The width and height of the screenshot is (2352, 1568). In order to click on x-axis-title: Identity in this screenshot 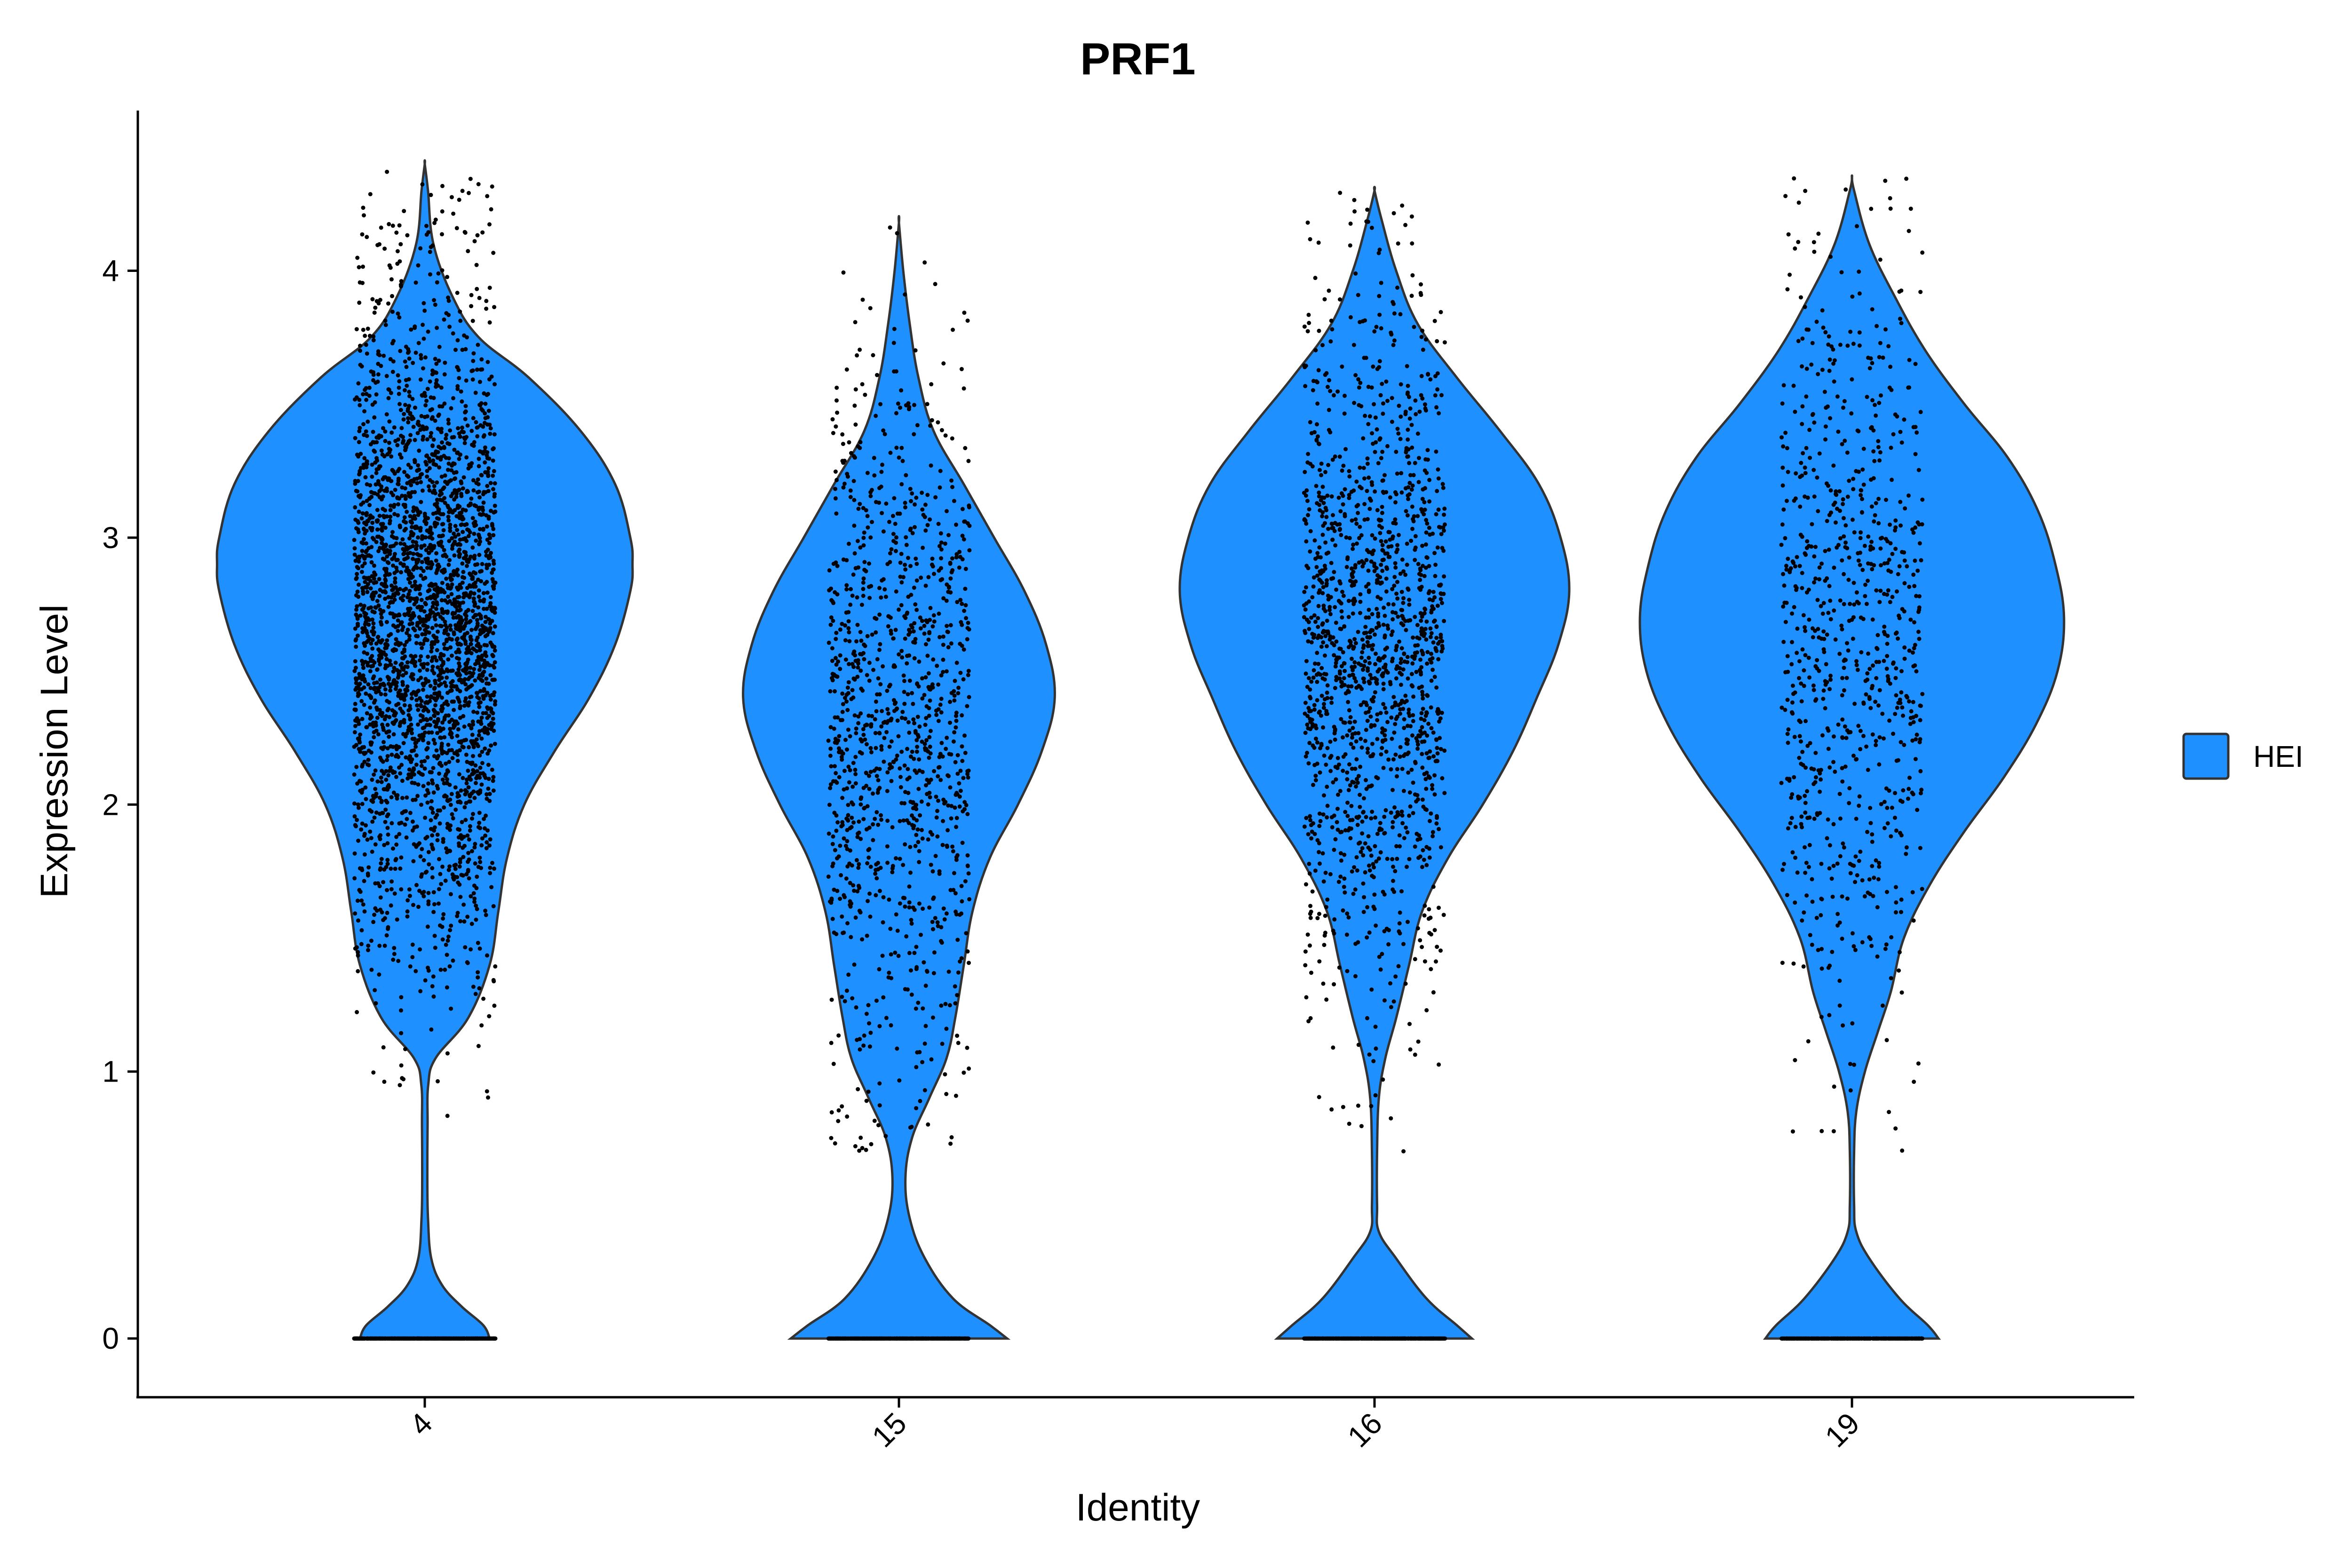, I will do `click(1138, 1507)`.